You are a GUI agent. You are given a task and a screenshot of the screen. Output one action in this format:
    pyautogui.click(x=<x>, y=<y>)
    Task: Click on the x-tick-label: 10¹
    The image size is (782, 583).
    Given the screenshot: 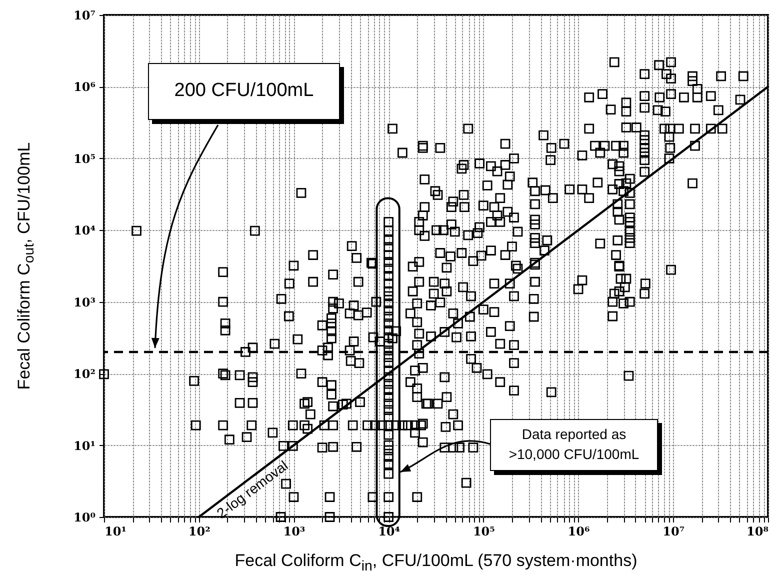 What is the action you would take?
    pyautogui.click(x=115, y=531)
    